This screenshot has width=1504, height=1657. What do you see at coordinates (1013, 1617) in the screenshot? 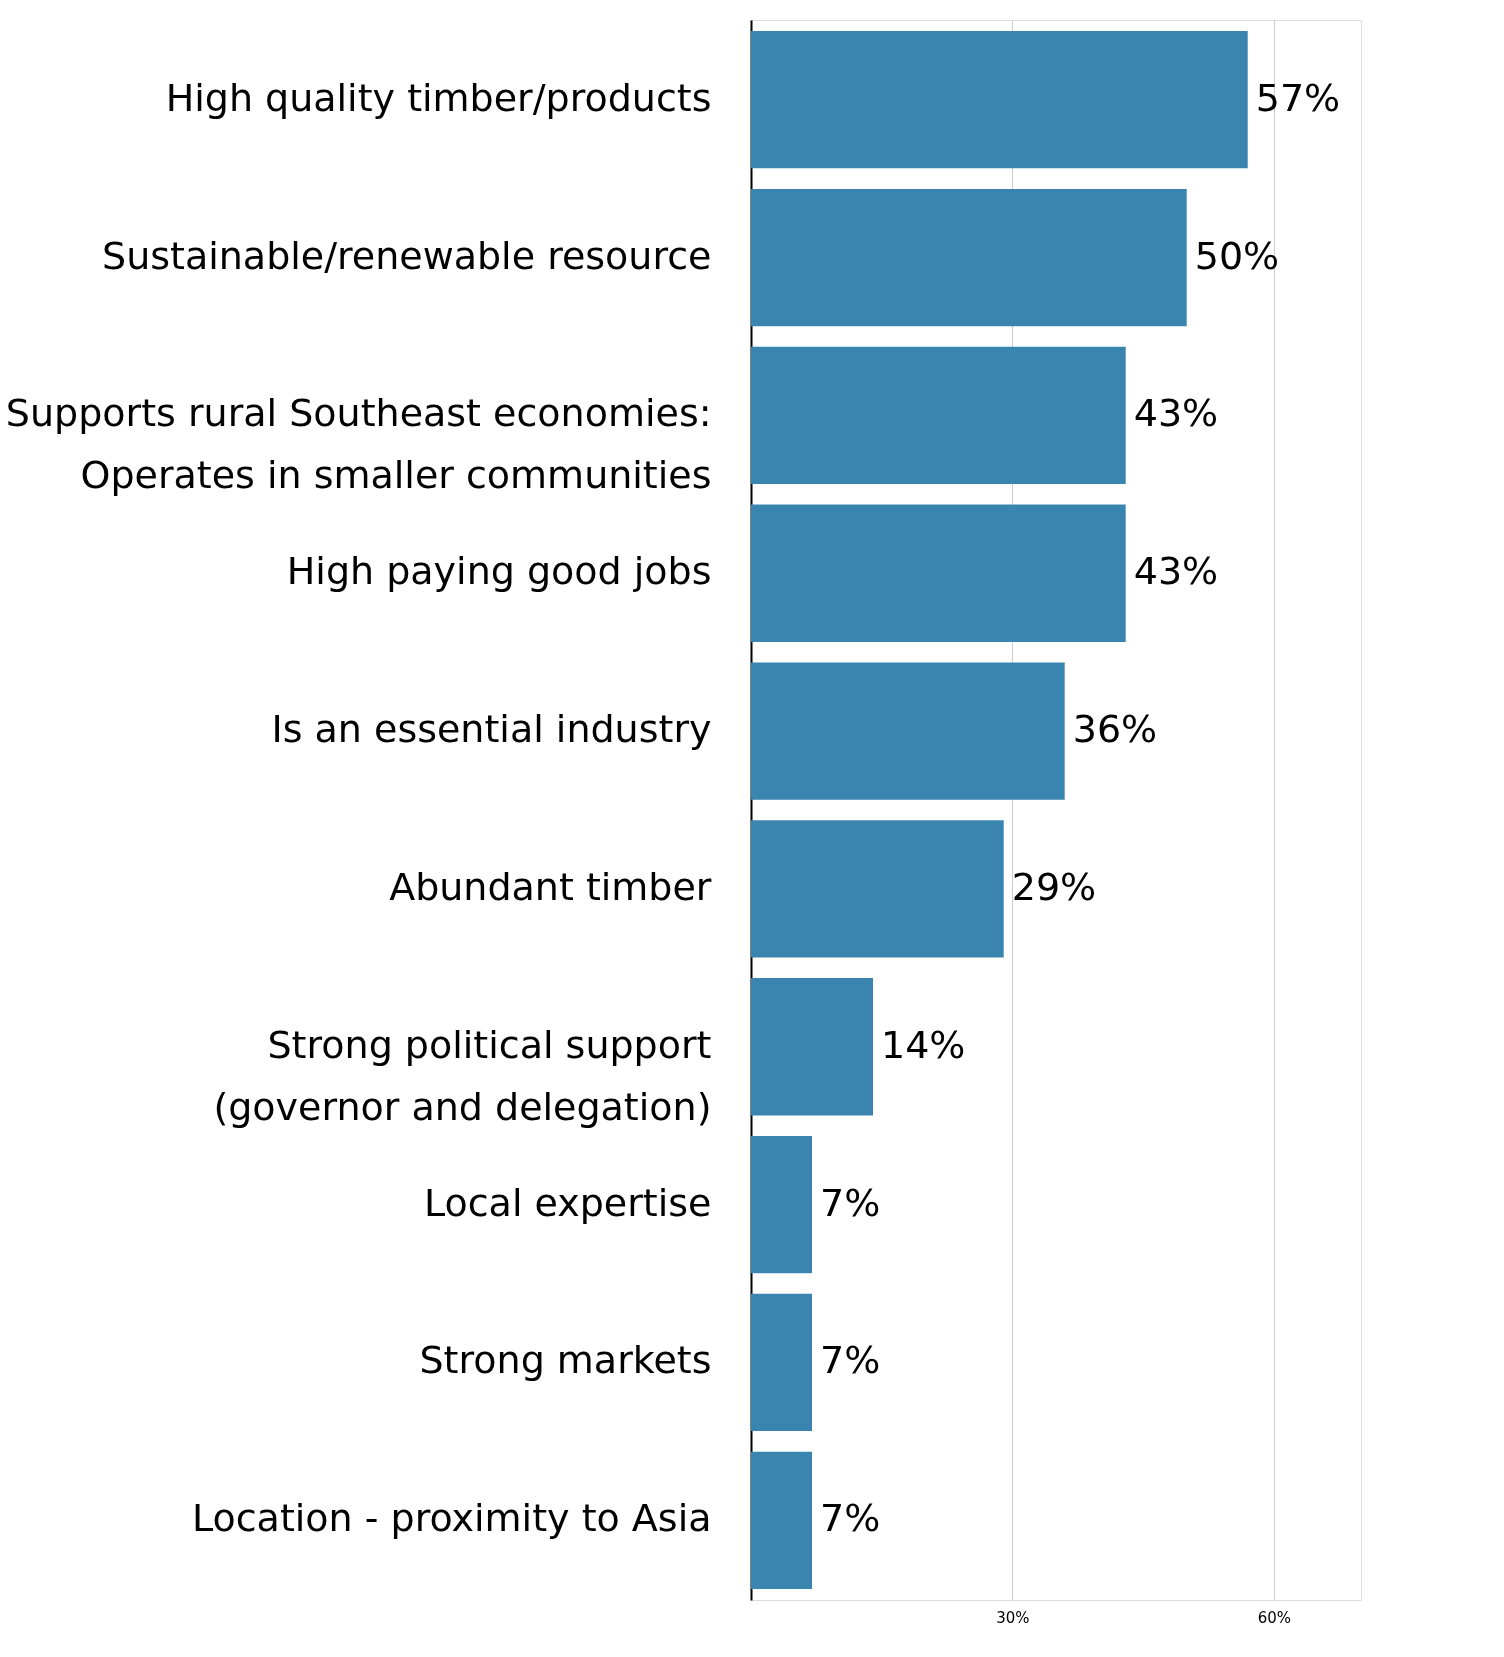
I see `x-tick-label: 30%` at bounding box center [1013, 1617].